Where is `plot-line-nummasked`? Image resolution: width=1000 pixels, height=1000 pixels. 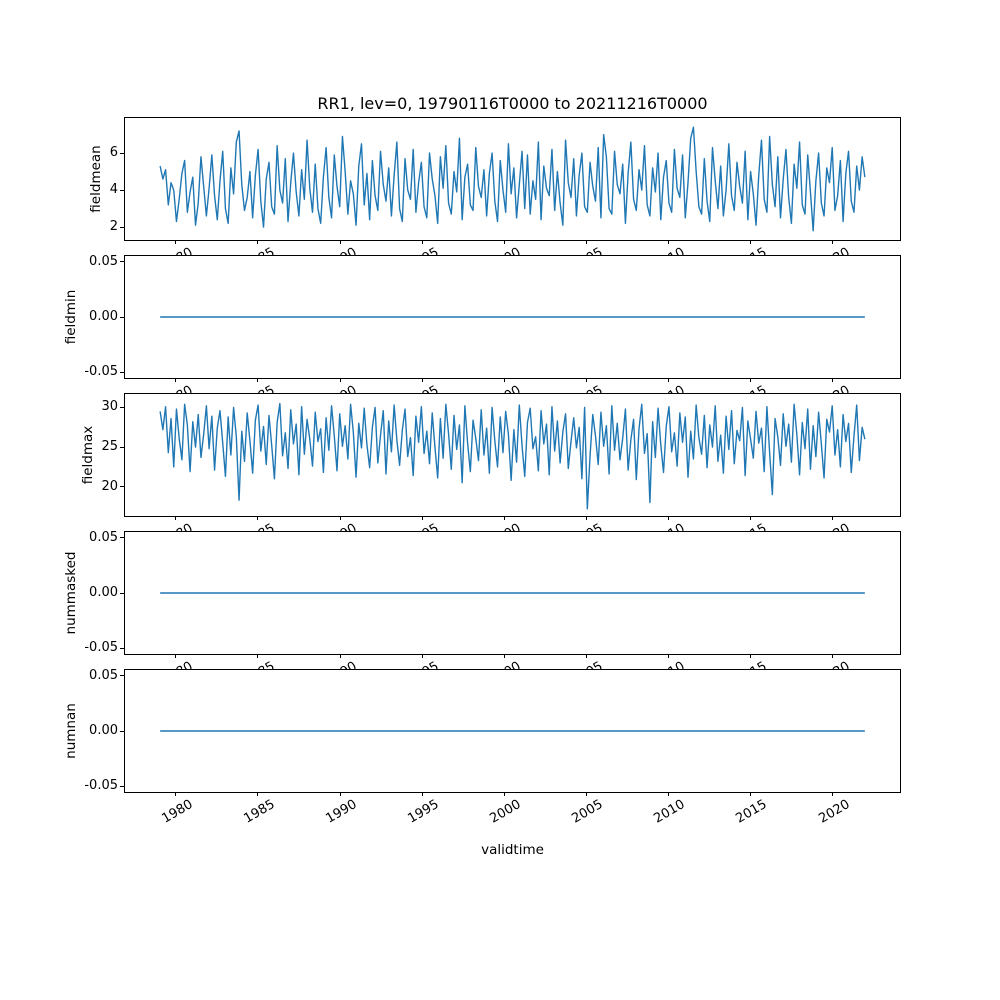
plot-line-nummasked is located at coordinates (512, 593).